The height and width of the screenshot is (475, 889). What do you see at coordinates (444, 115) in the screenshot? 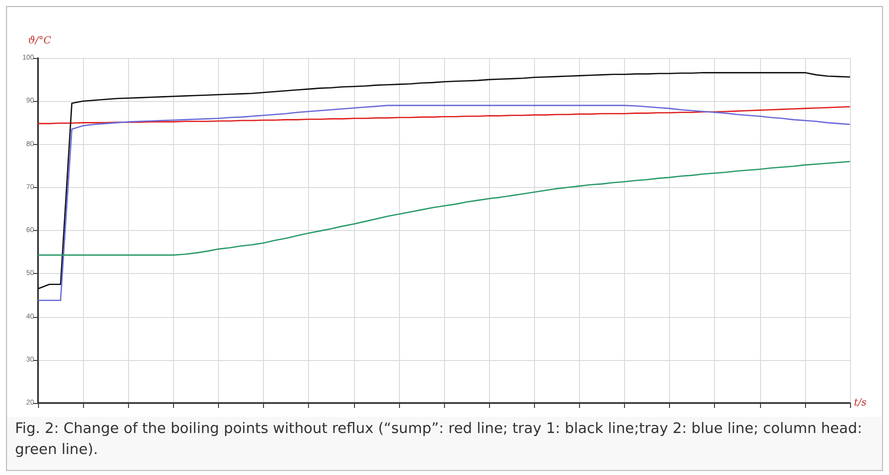
I see `line-series` at bounding box center [444, 115].